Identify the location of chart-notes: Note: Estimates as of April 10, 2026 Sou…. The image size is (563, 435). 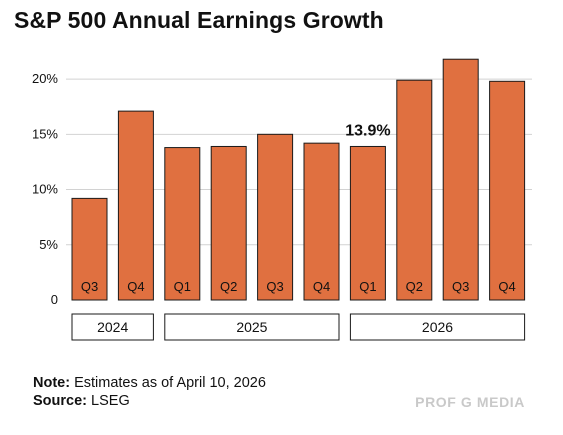
(149, 392).